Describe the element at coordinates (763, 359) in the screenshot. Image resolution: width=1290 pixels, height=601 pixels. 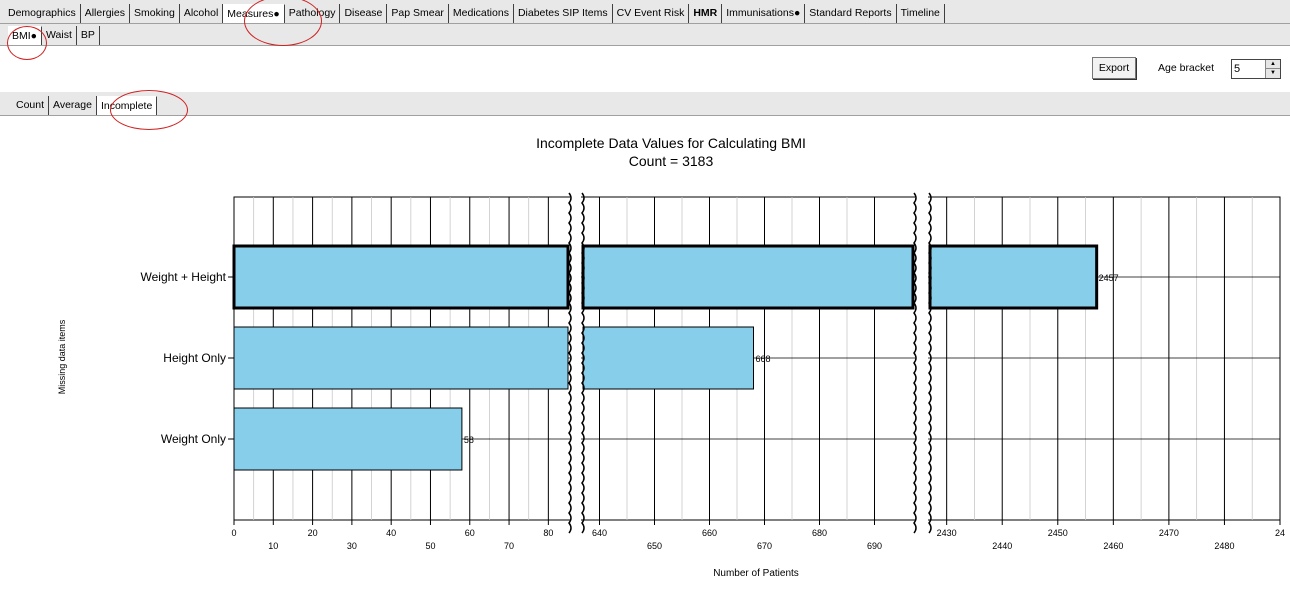
I see `bar-value-label: 668` at that location.